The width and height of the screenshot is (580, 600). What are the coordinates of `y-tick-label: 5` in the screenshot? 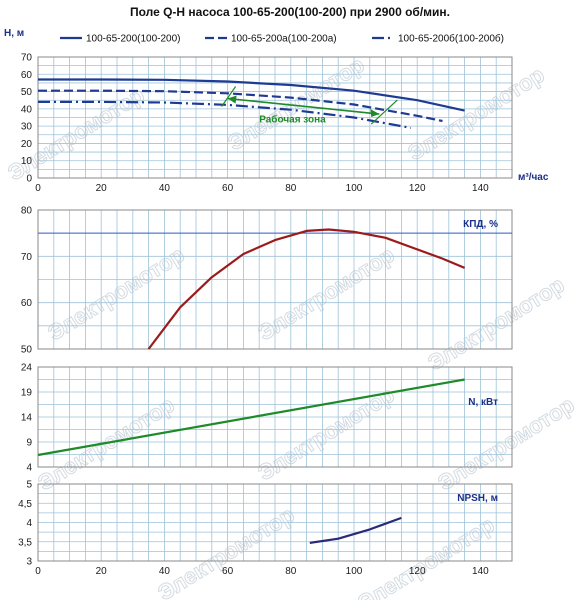 It's located at (29, 485).